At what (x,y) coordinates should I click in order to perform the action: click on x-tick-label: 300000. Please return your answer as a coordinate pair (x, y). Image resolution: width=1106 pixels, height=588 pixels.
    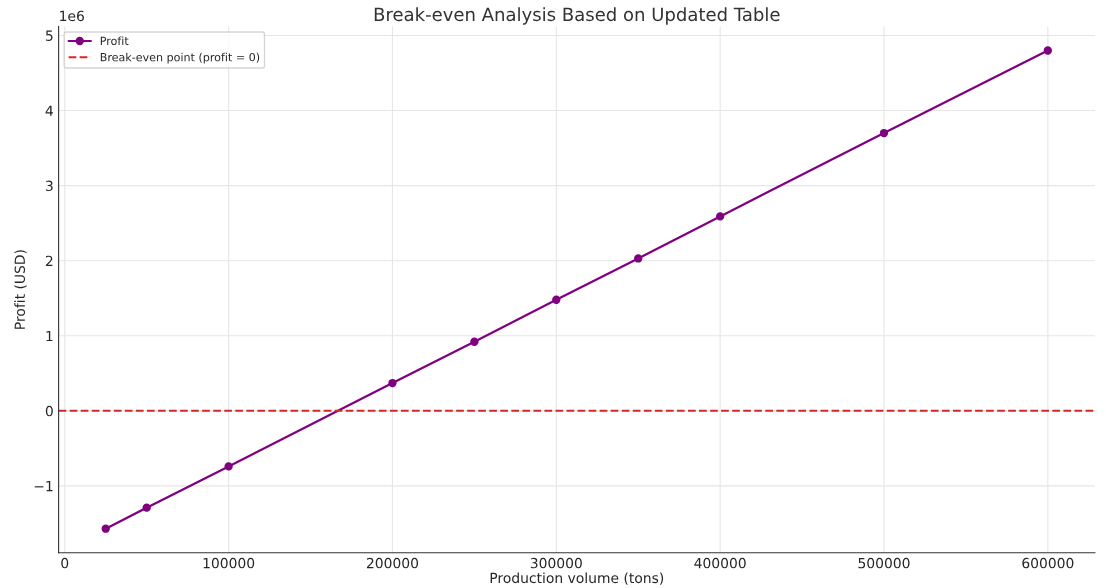
    Looking at the image, I should click on (556, 563).